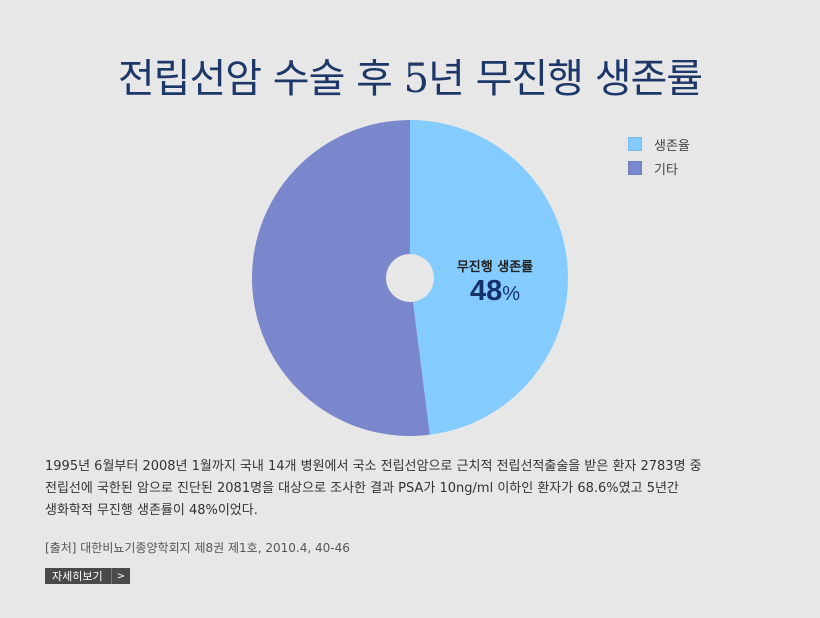 The image size is (820, 618). Describe the element at coordinates (511, 294) in the screenshot. I see `slice-value-unit: %` at that location.